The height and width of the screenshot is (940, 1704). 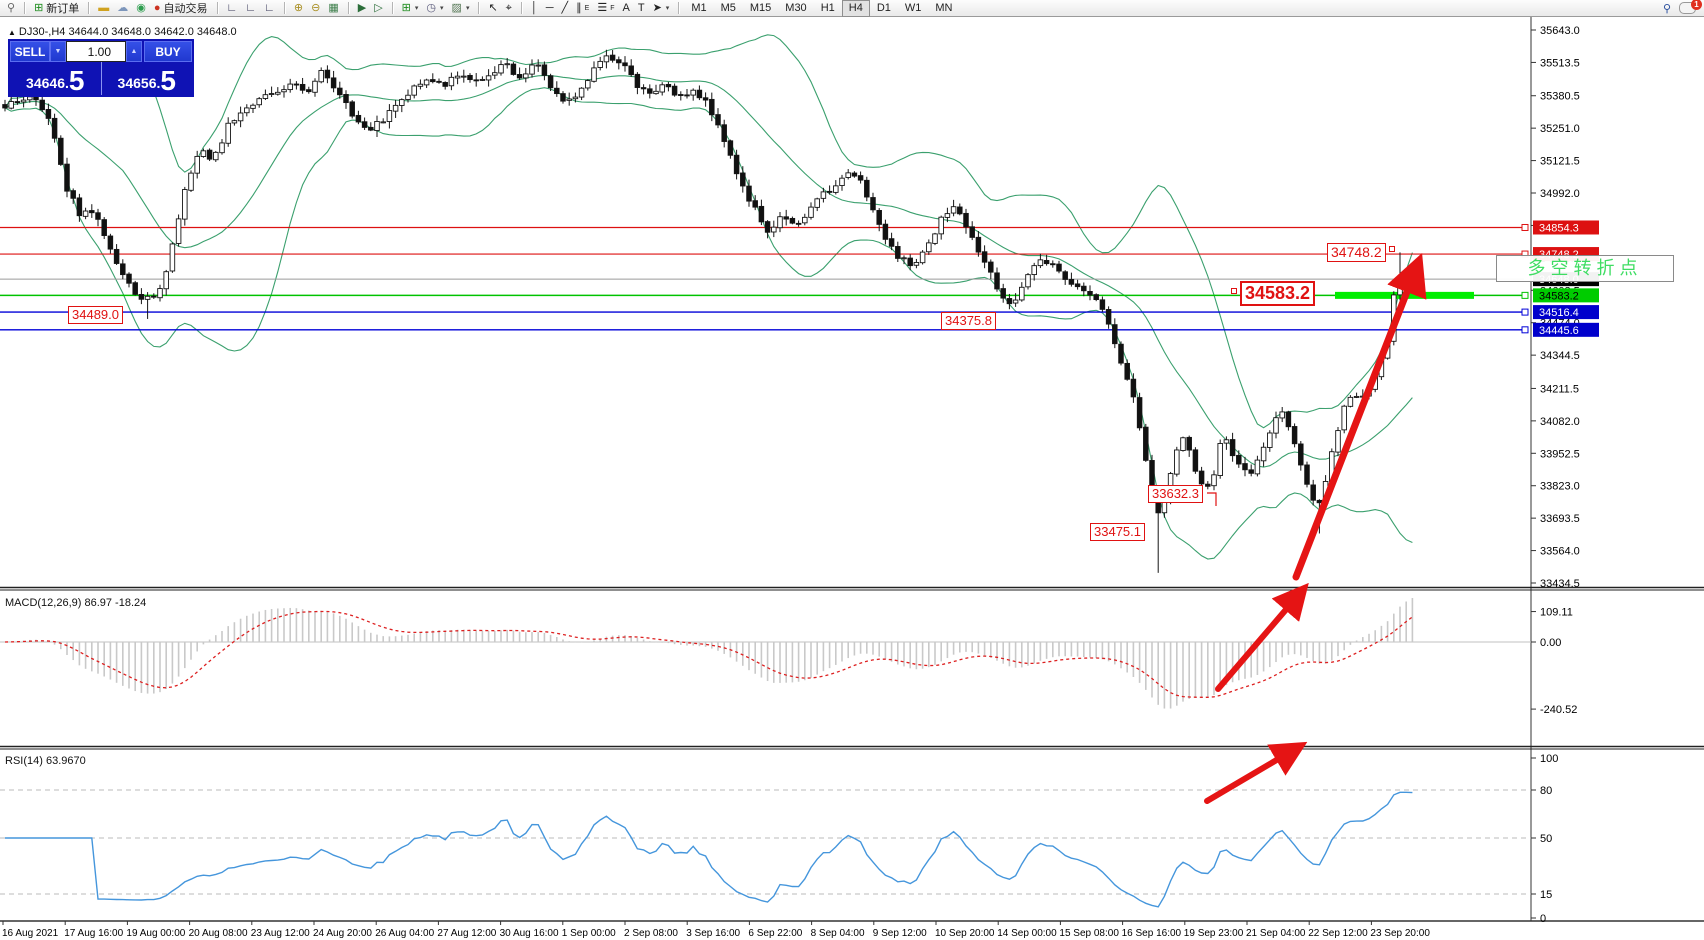 What do you see at coordinates (1117, 532) in the screenshot?
I see `price-annotation-label: 33475.1` at bounding box center [1117, 532].